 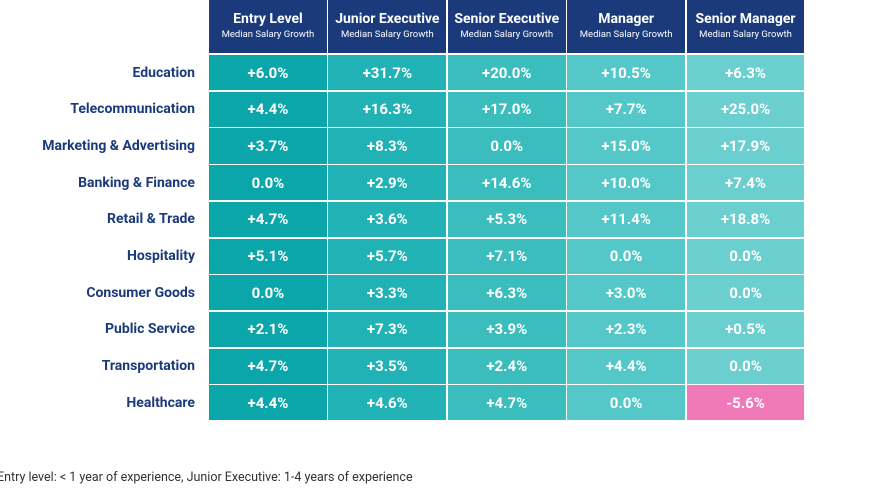 I want to click on value-cell: +2.4%, so click(x=506, y=366).